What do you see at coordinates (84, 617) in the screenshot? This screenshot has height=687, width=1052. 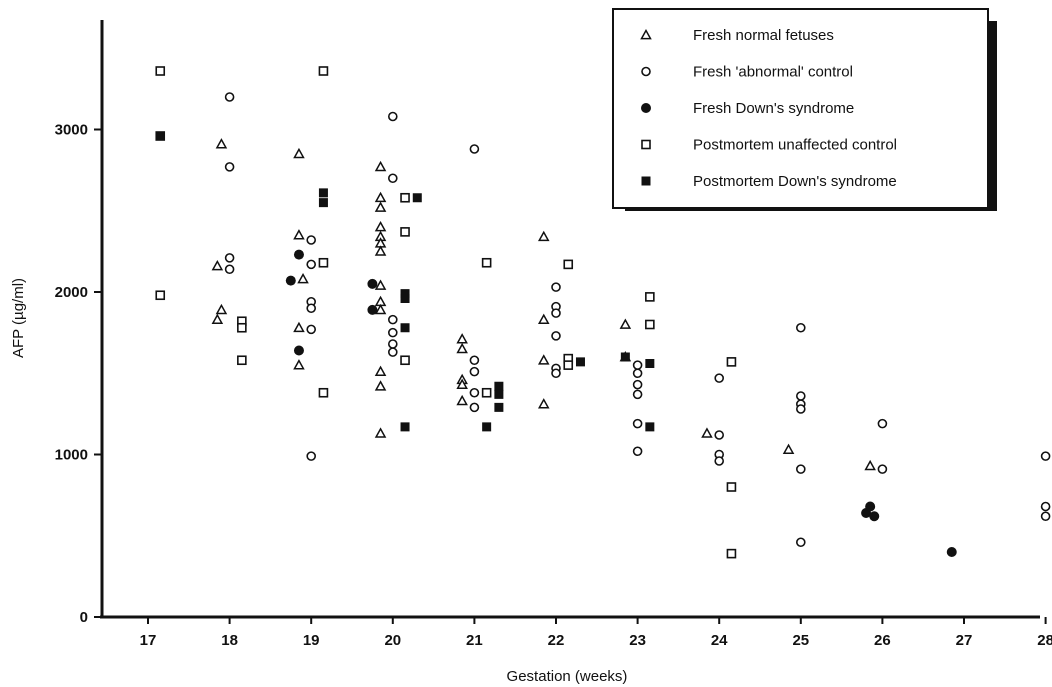 I see `y-tick-label: 0` at bounding box center [84, 617].